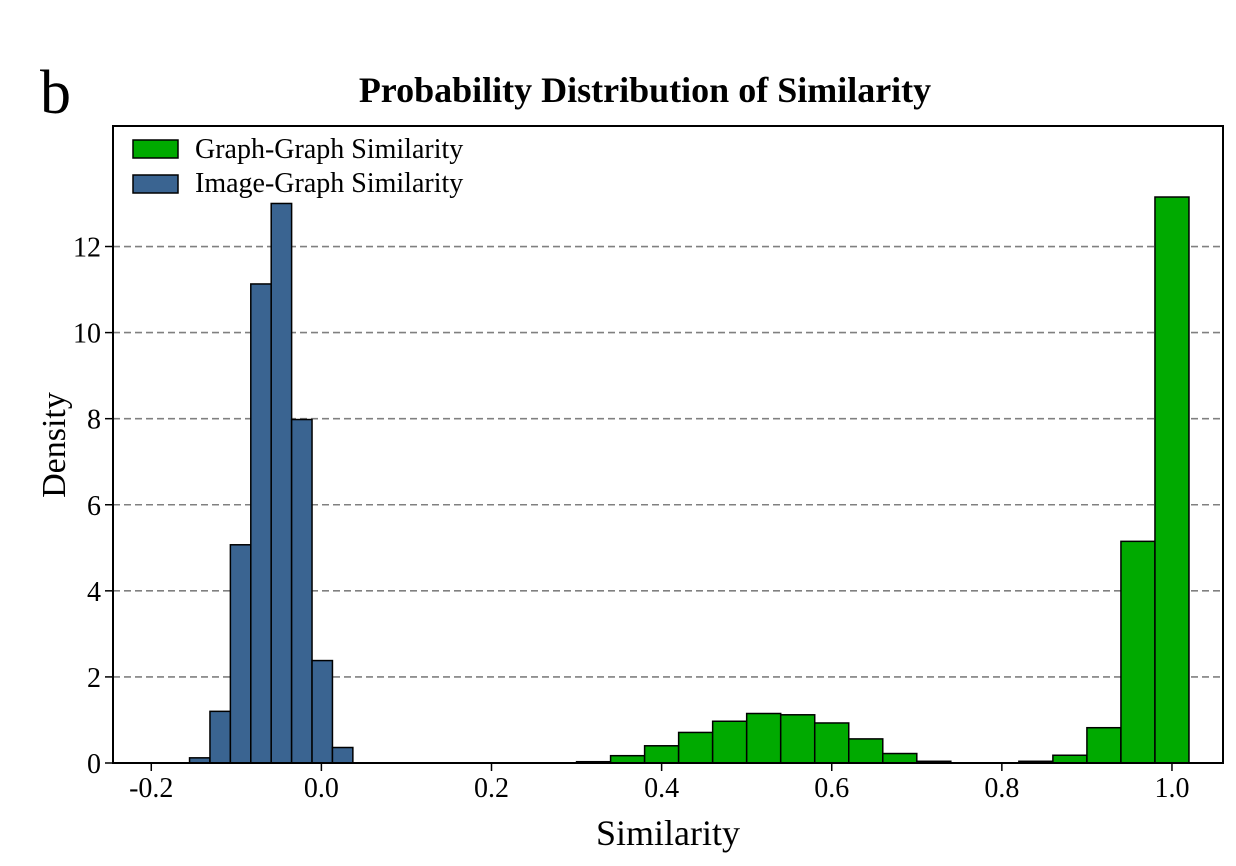  I want to click on x-axis-label: Similarity, so click(668, 833).